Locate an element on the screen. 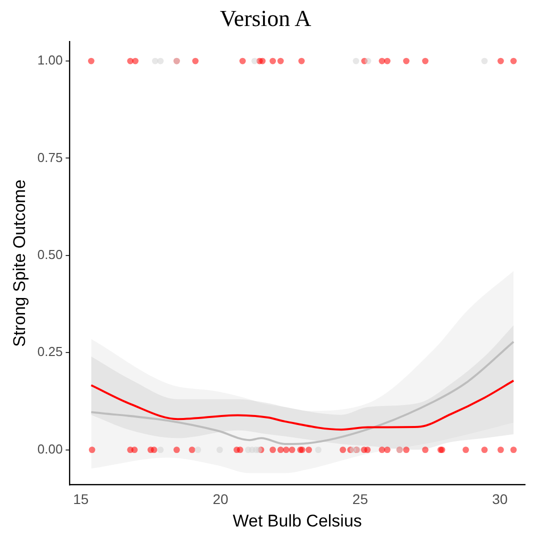  x-axis-title: Wet Bulb Celsius is located at coordinates (297, 520).